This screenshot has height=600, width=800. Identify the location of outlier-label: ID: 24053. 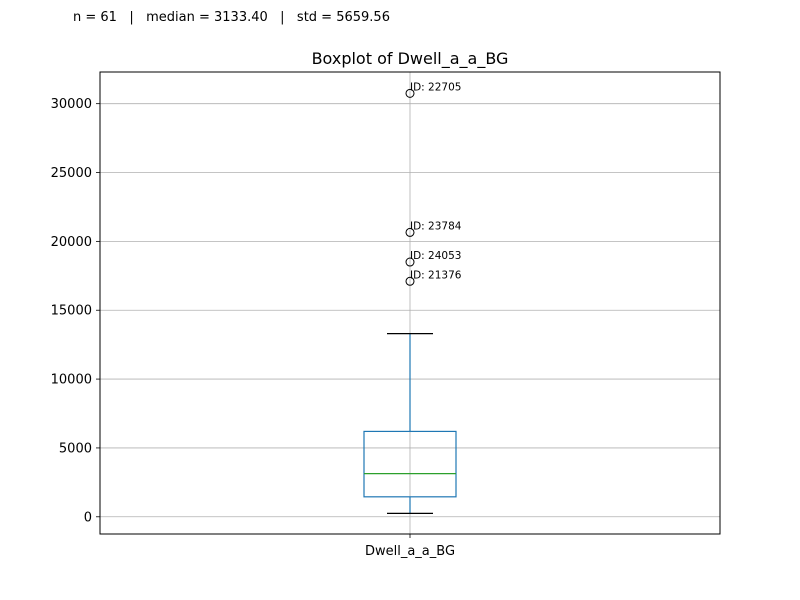
(435, 256).